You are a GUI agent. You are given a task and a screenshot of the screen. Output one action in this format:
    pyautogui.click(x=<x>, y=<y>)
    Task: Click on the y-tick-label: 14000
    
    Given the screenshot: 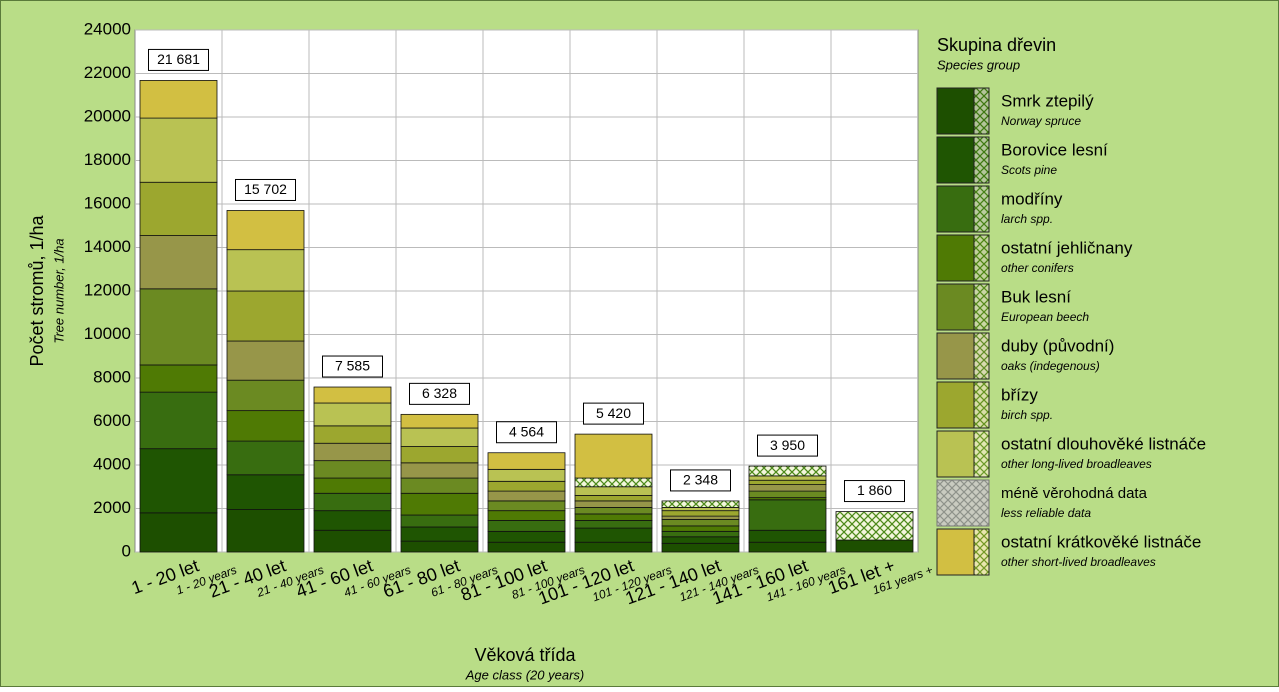 What is the action you would take?
    pyautogui.click(x=107, y=246)
    